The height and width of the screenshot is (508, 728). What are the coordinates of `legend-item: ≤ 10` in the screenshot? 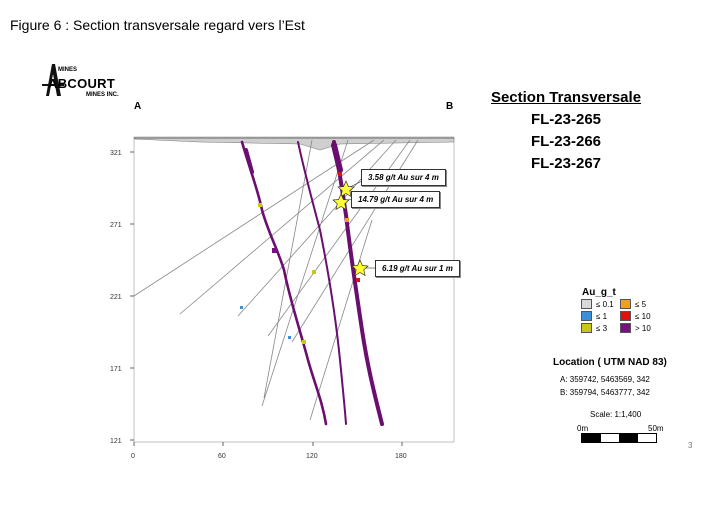 It's located at (635, 316).